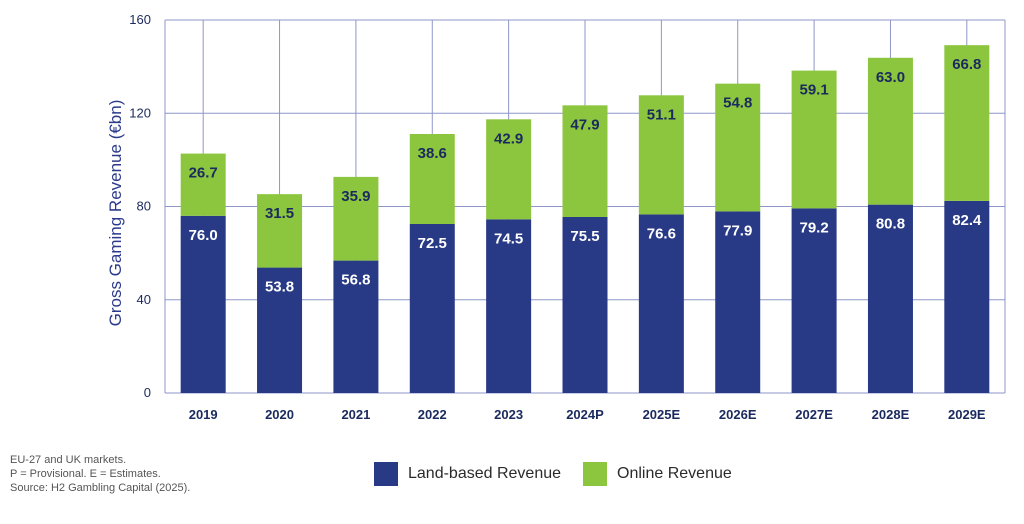 The image size is (1024, 524). Describe the element at coordinates (355, 196) in the screenshot. I see `bar-label-online-revenue-2021: 35.9` at that location.